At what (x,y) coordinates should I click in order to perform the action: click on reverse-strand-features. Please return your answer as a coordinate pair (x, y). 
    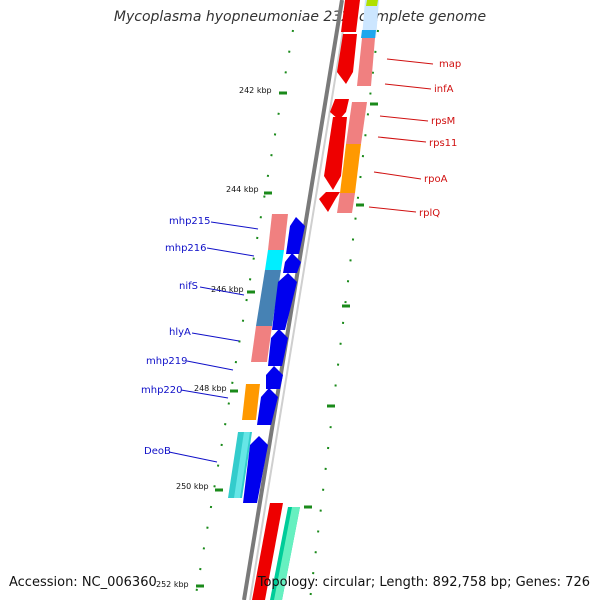
    Looking at the image, I should click on (358, 106).